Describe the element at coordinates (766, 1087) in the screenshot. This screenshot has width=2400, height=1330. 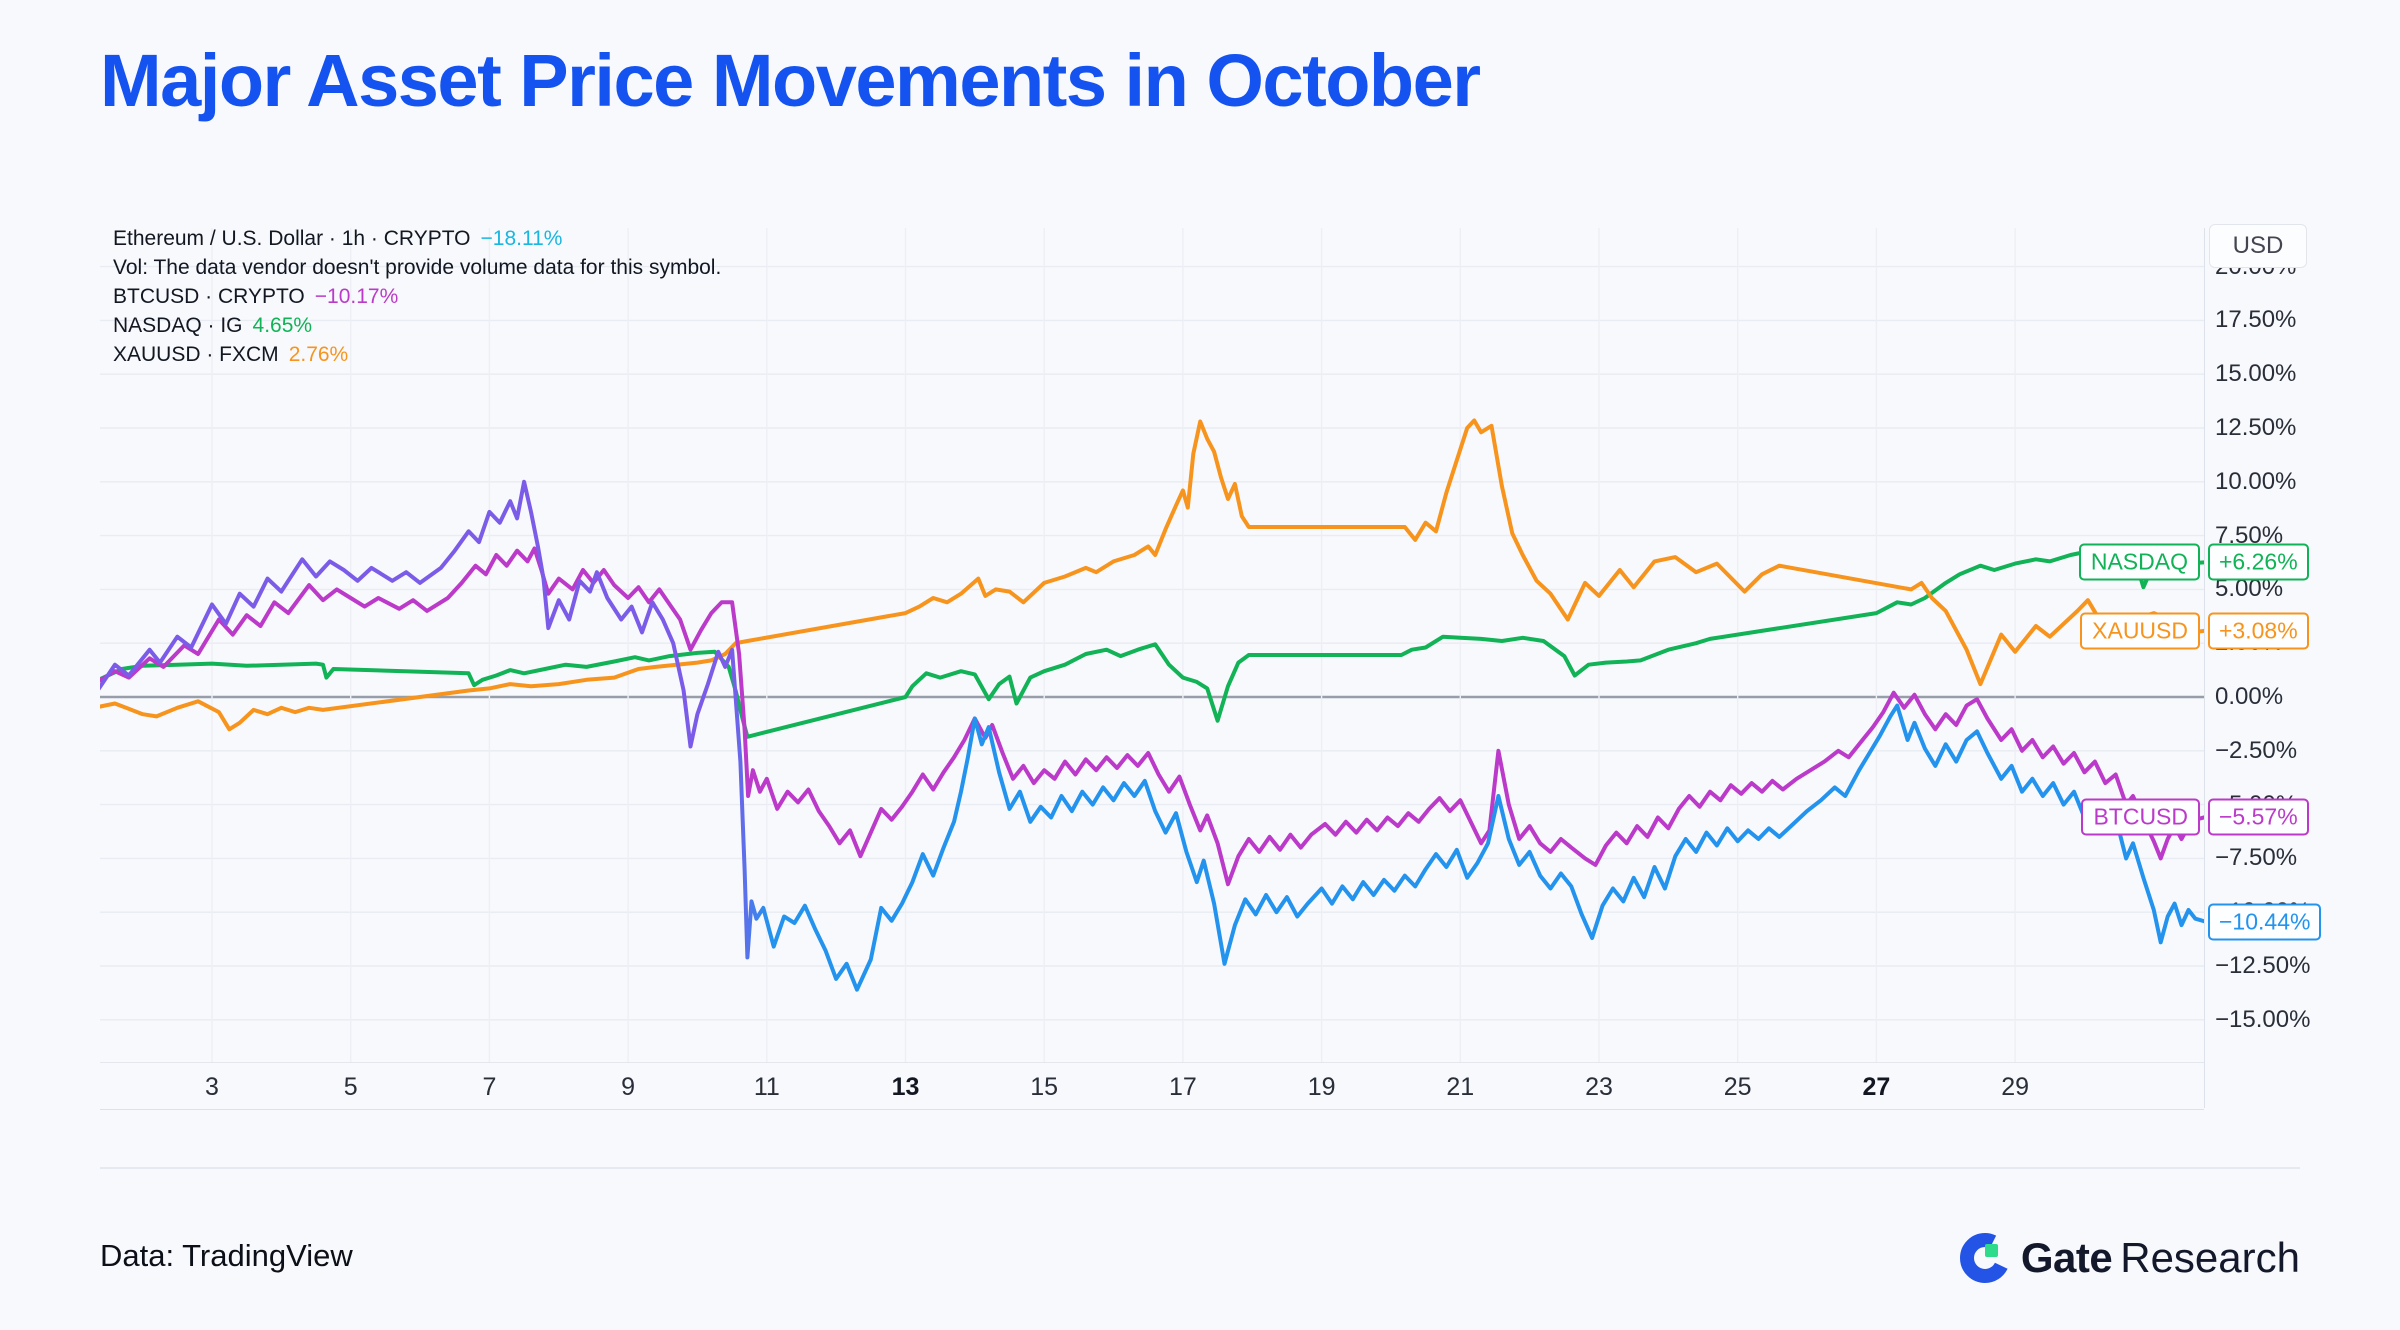
I see `x-axis-tick: 11` at that location.